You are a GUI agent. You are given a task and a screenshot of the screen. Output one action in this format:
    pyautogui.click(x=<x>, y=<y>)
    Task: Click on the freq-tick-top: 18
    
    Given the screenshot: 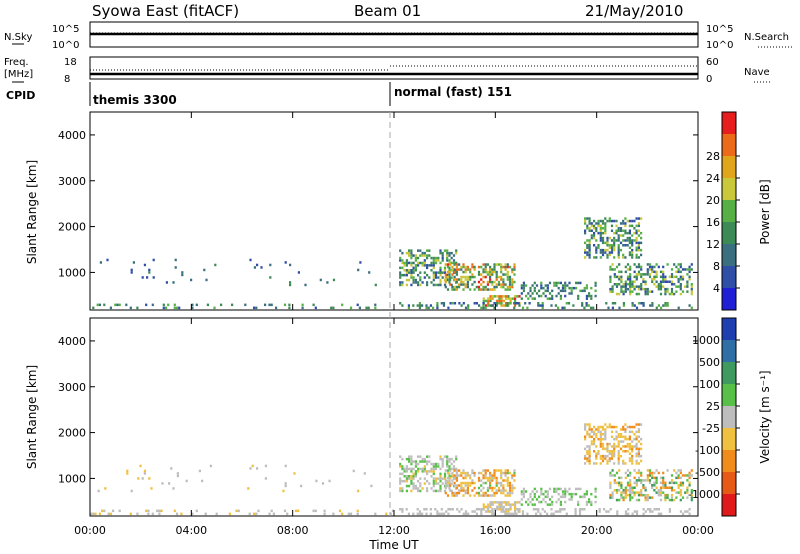 What is the action you would take?
    pyautogui.click(x=70, y=62)
    